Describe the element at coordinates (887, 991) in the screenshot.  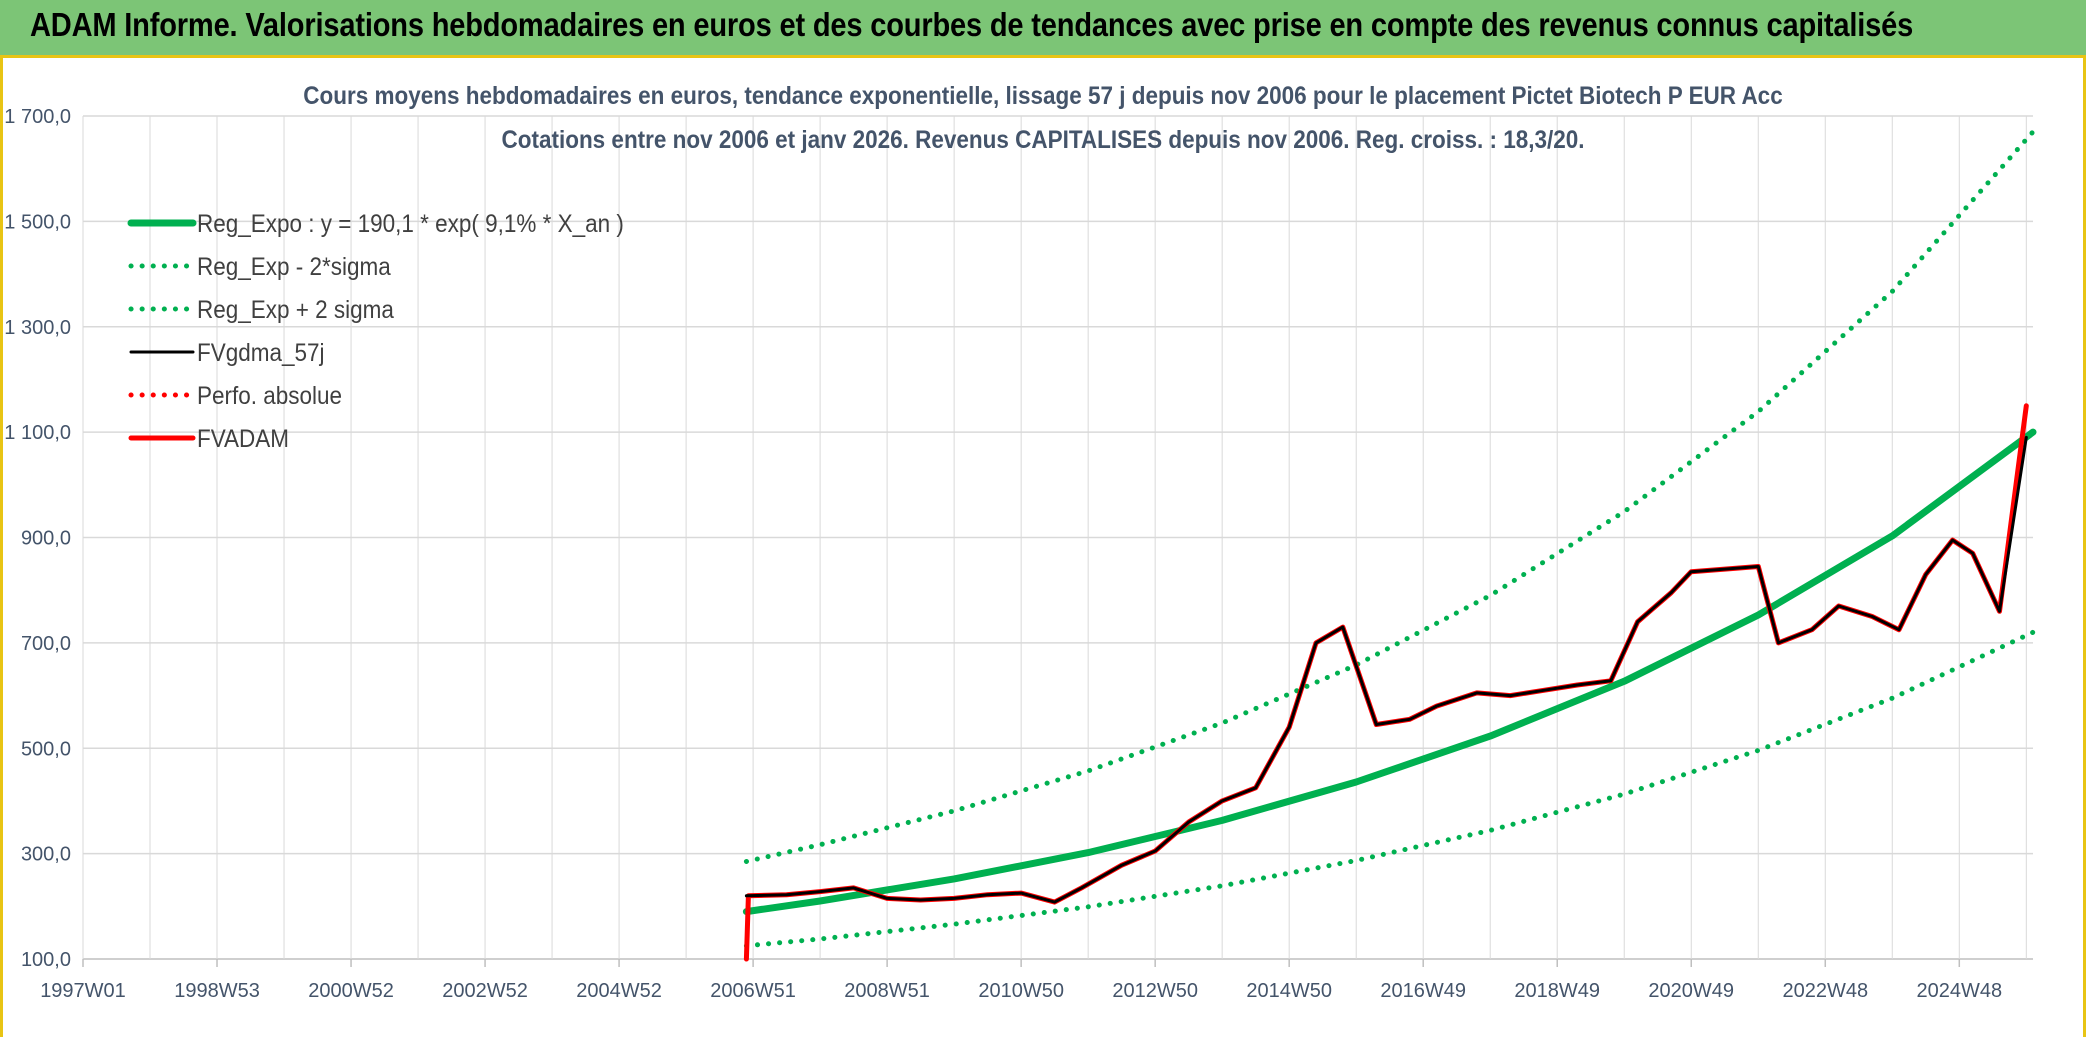
I see `x-tick-label: 2008W51` at that location.